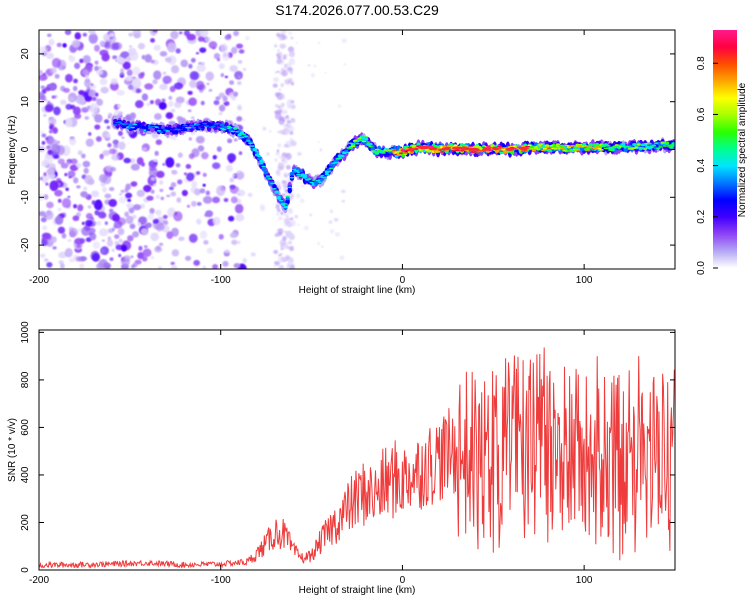 The image size is (750, 600). What do you see at coordinates (25, 427) in the screenshot?
I see `y-tick-label: 600` at bounding box center [25, 427].